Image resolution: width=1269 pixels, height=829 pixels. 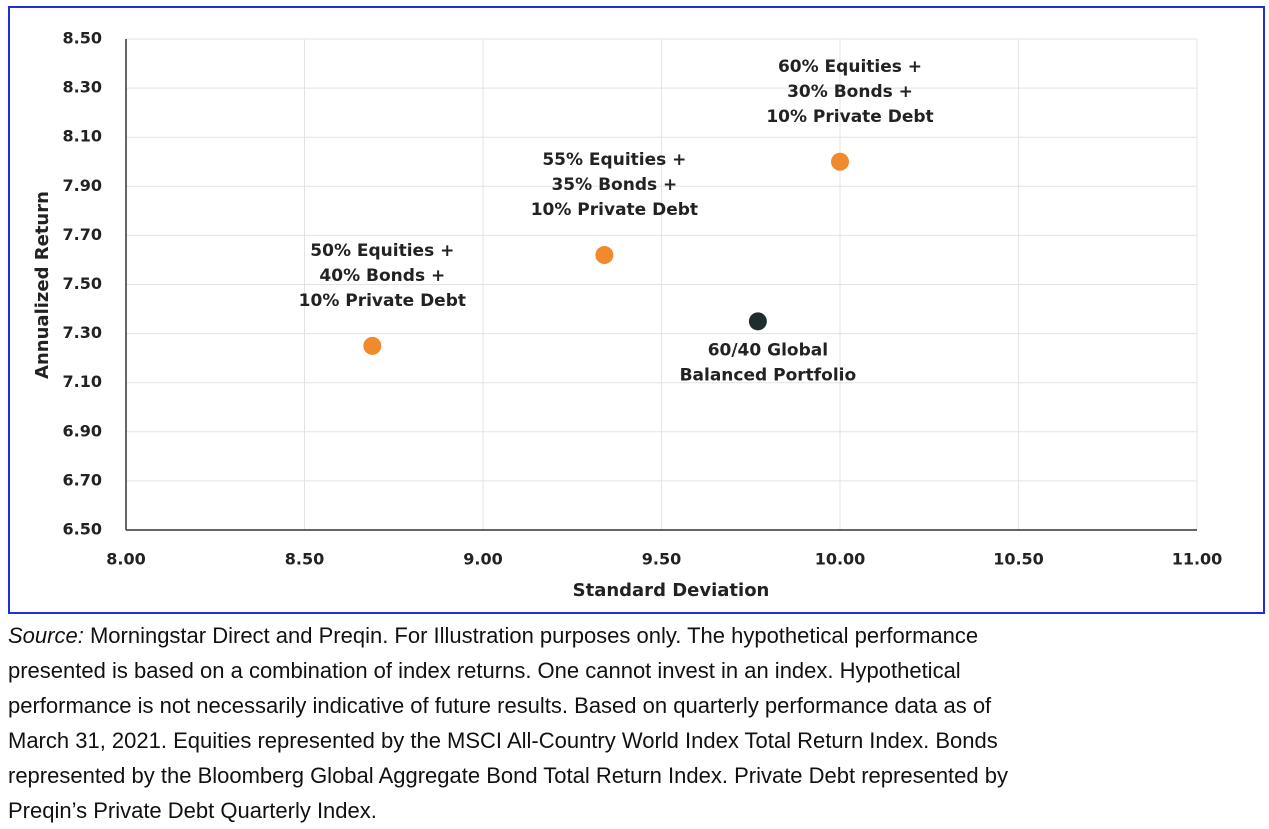 What do you see at coordinates (82, 381) in the screenshot?
I see `y-tick-label: 7.10` at bounding box center [82, 381].